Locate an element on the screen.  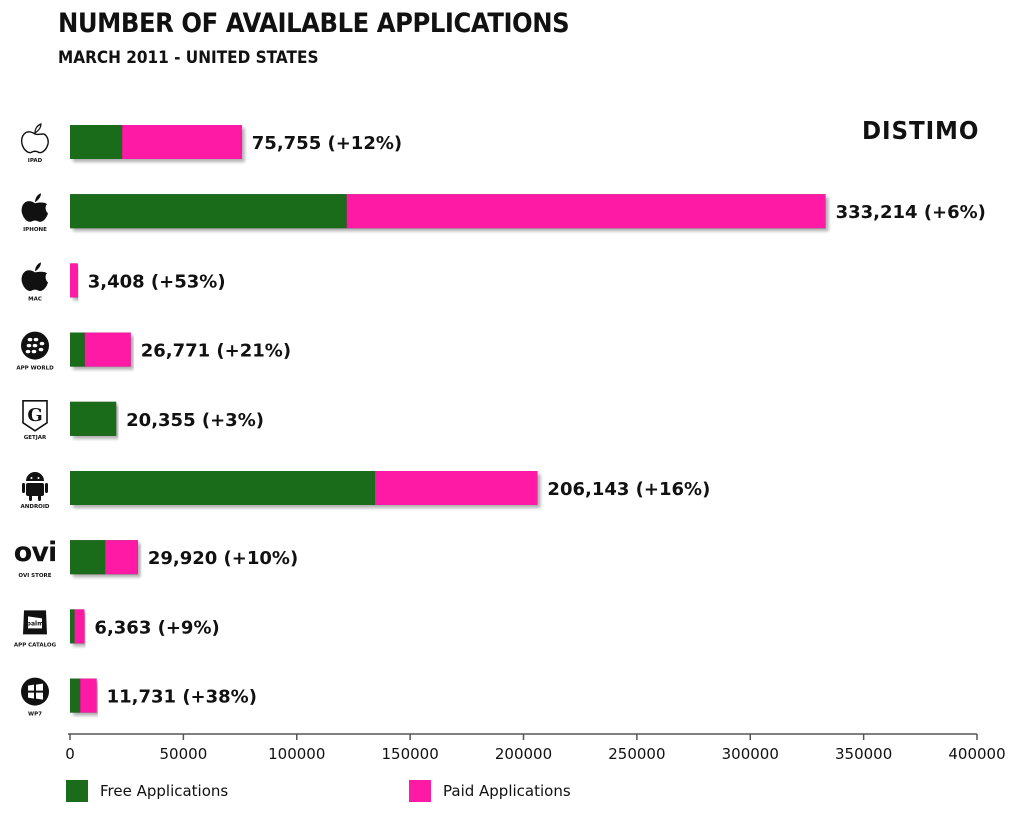
value-label-wp7: 11,731 (+38%) is located at coordinates (182, 697).